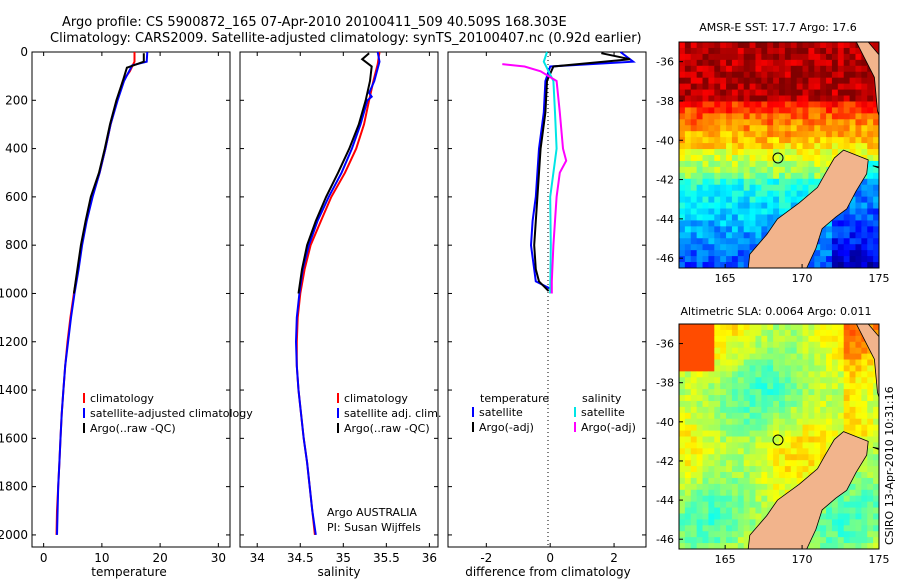  I want to click on temperature-legend-2-label: Argo(..raw -QC), so click(133, 428).